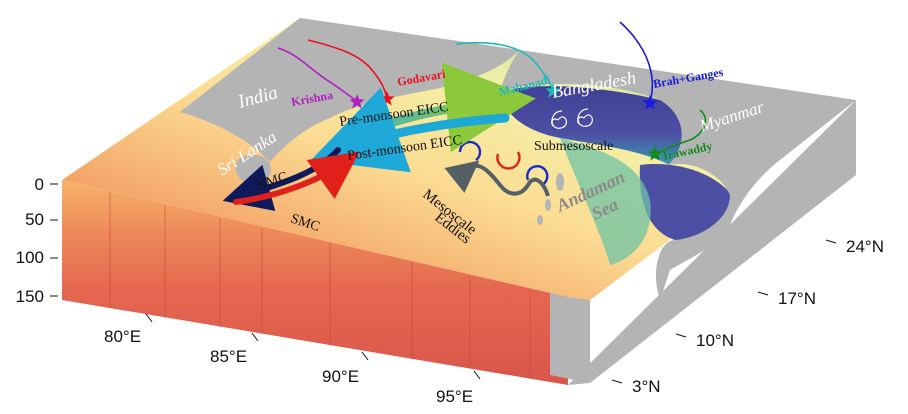 The width and height of the screenshot is (908, 414). I want to click on lon-tick-80: 80°E, so click(122, 336).